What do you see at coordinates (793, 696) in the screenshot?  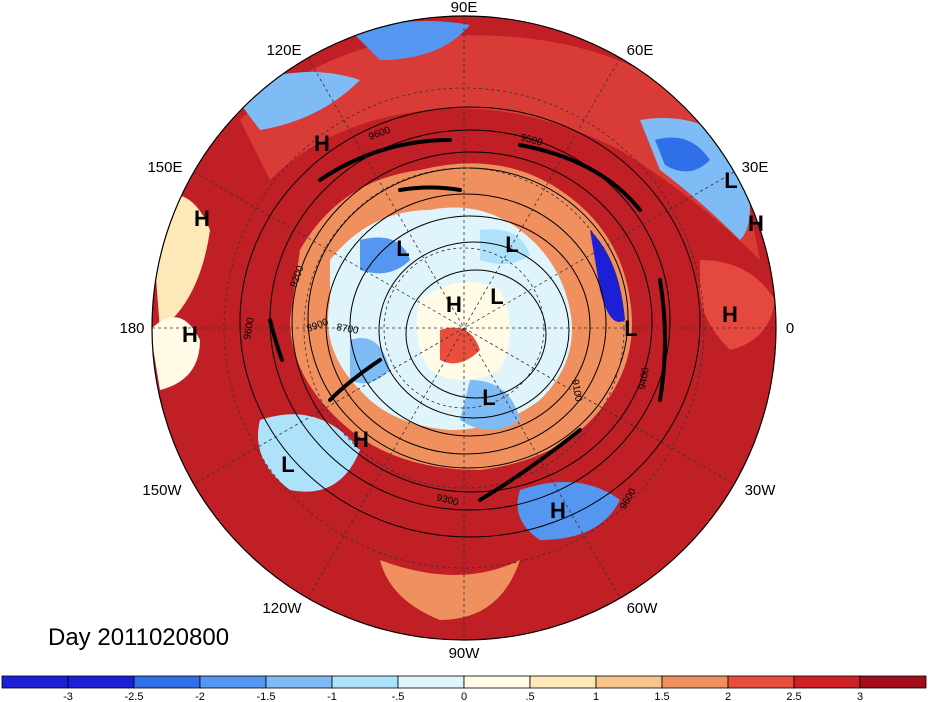 I see `colorbar-tick-label: 2.5` at bounding box center [793, 696].